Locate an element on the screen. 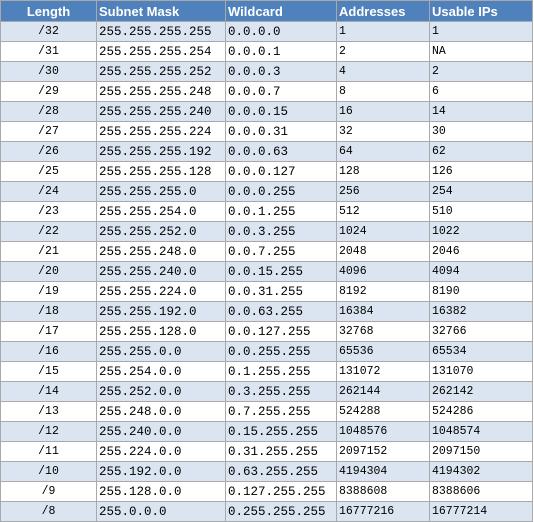  cell-usable-ips: 6 is located at coordinates (481, 91).